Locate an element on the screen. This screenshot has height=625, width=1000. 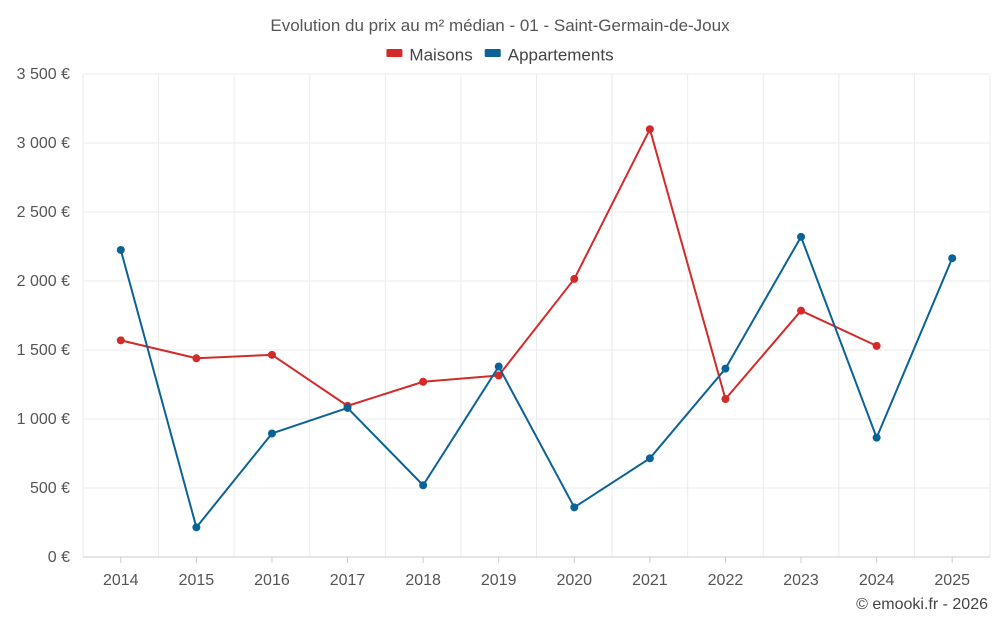
x-tick-label: 2018 is located at coordinates (423, 580).